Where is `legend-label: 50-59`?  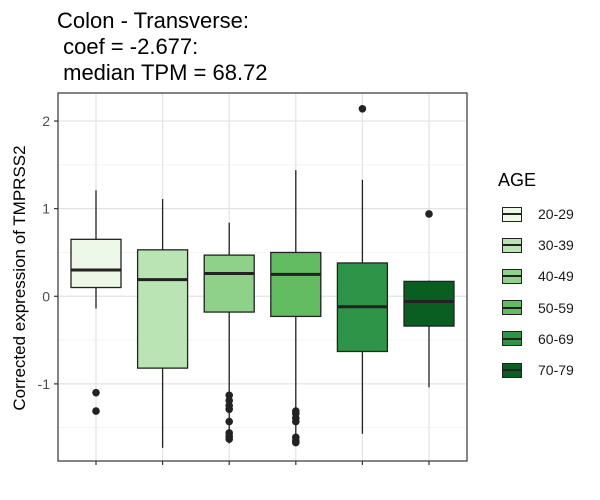 legend-label: 50-59 is located at coordinates (556, 307).